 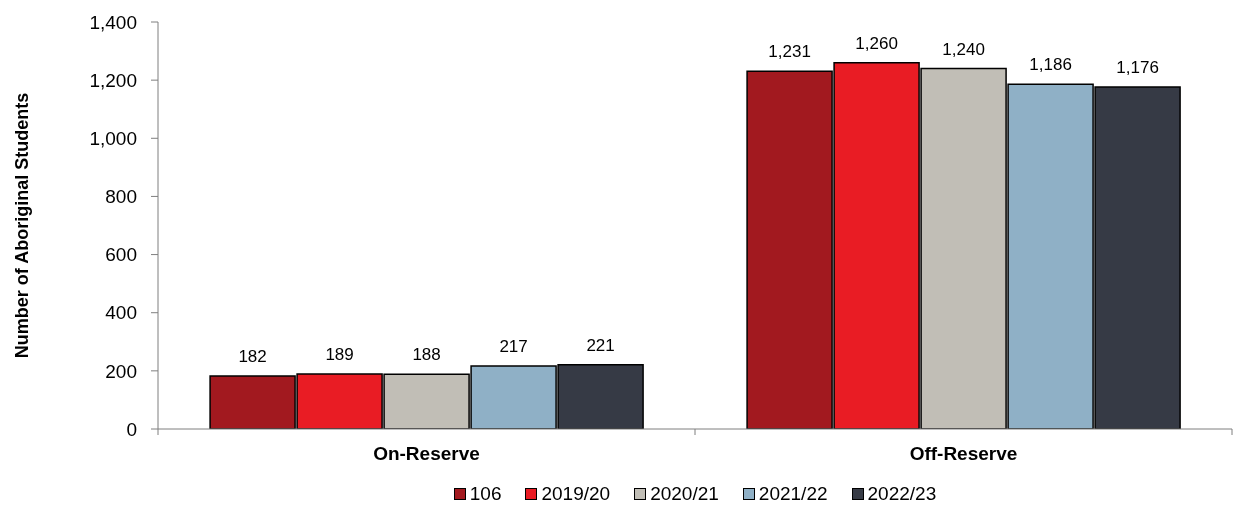 What do you see at coordinates (121, 255) in the screenshot?
I see `y-tick-label: 600` at bounding box center [121, 255].